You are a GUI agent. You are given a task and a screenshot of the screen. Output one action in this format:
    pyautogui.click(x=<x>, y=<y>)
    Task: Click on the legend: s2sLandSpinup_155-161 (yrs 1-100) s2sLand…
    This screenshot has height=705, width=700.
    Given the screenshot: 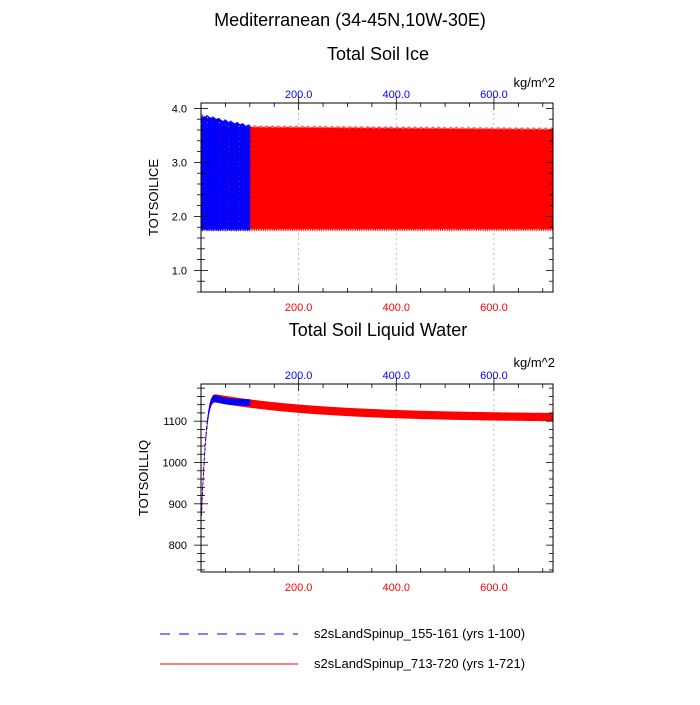 What is the action you would take?
    pyautogui.click(x=342, y=648)
    